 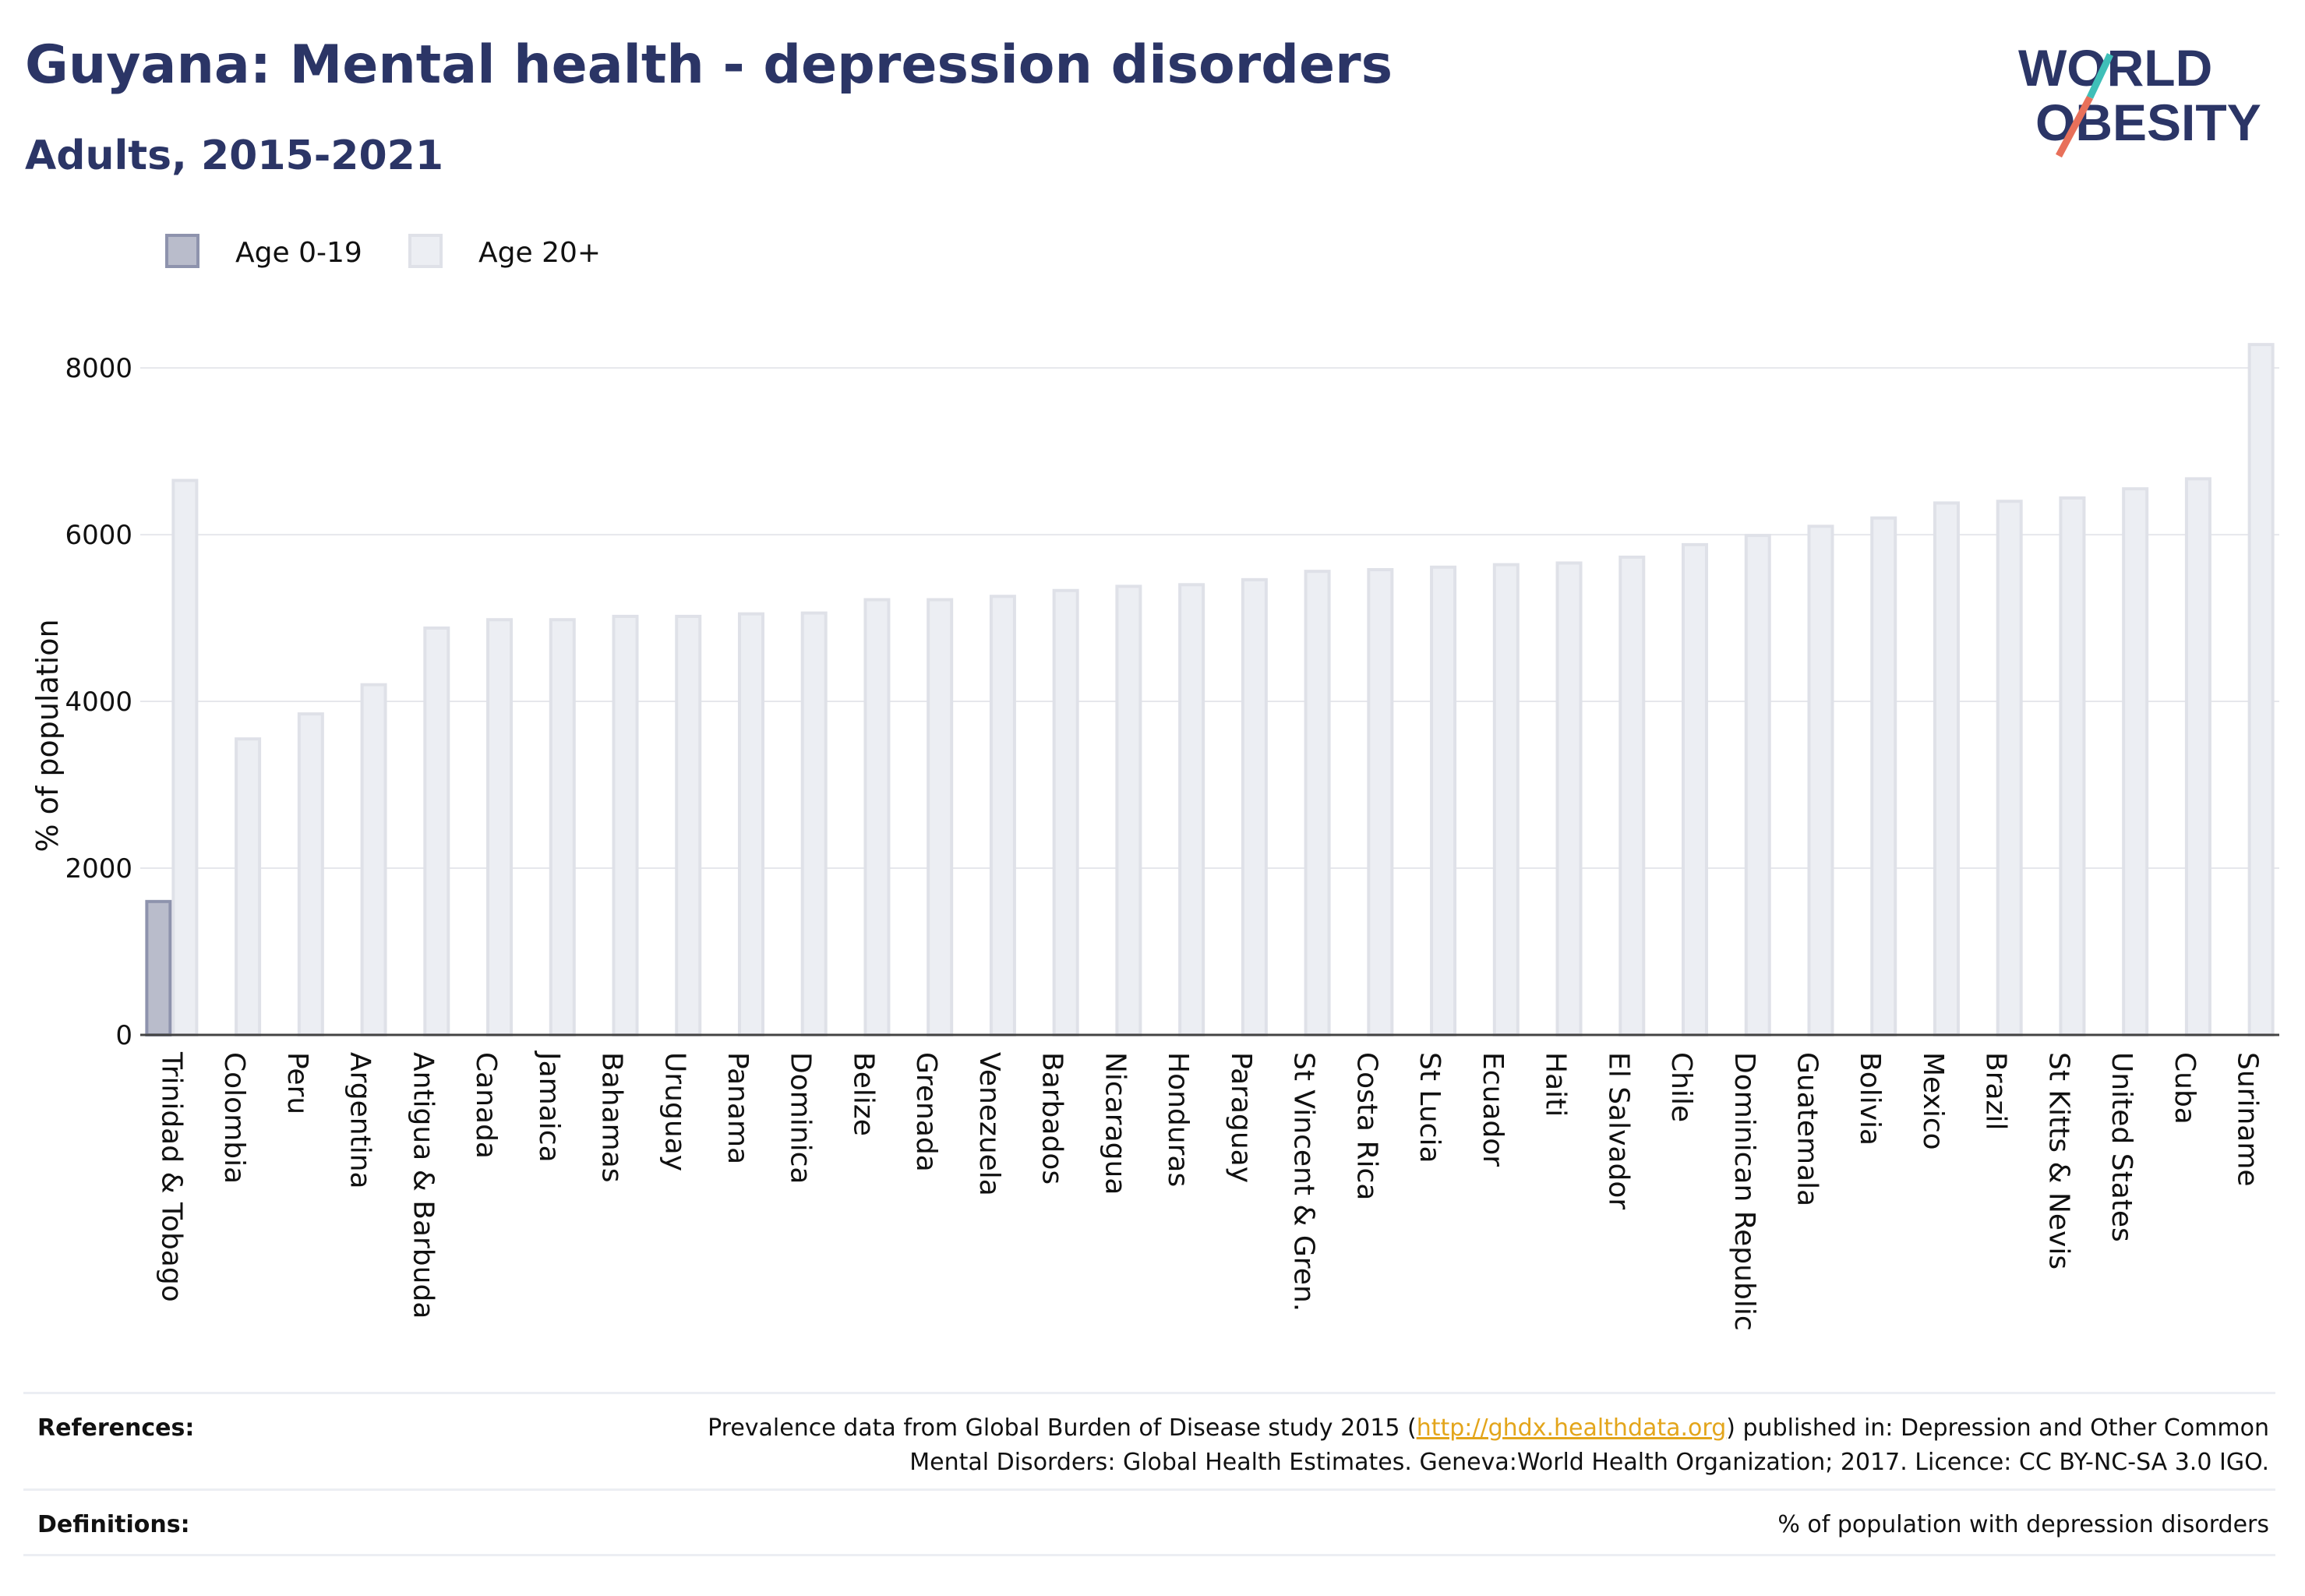 I want to click on references-label: References:, so click(x=116, y=1428).